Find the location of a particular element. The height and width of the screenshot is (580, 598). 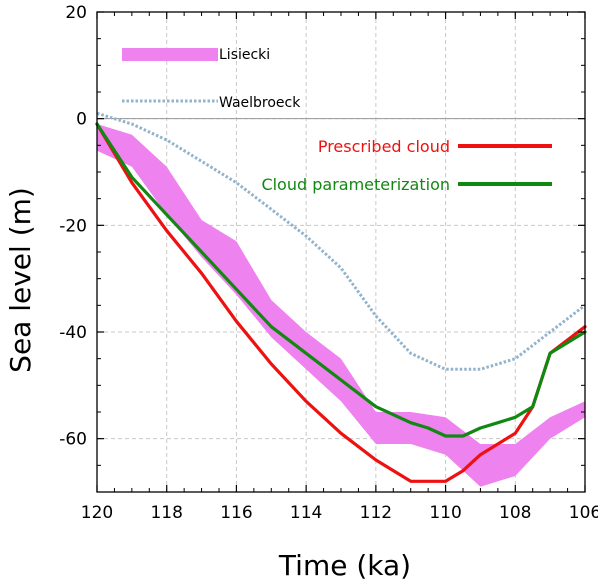

y-tick-label: -40 is located at coordinates (73, 333).